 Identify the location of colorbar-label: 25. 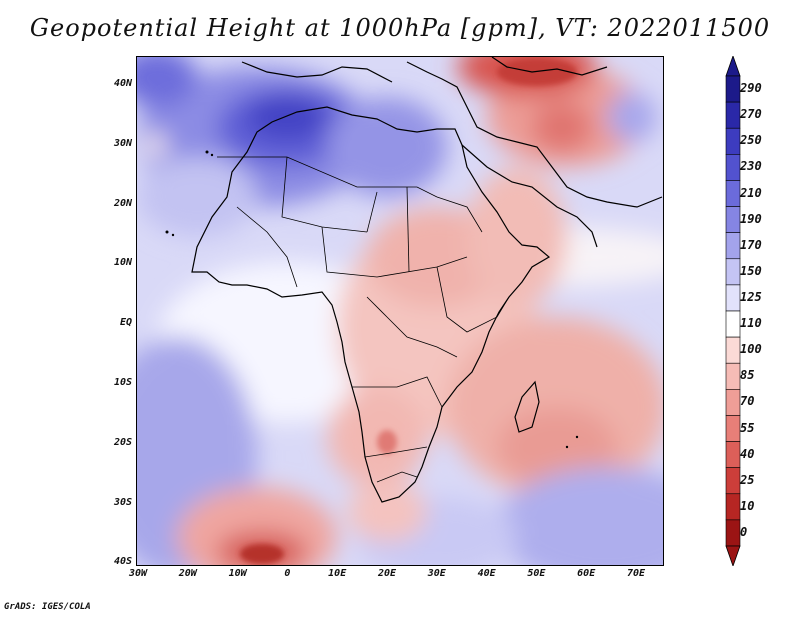
(747, 479).